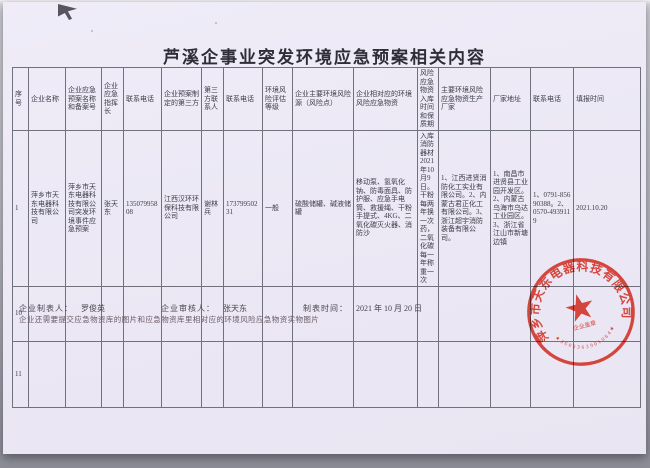 This screenshot has width=650, height=468. I want to click on header-cell: 企业名称, so click(47, 99).